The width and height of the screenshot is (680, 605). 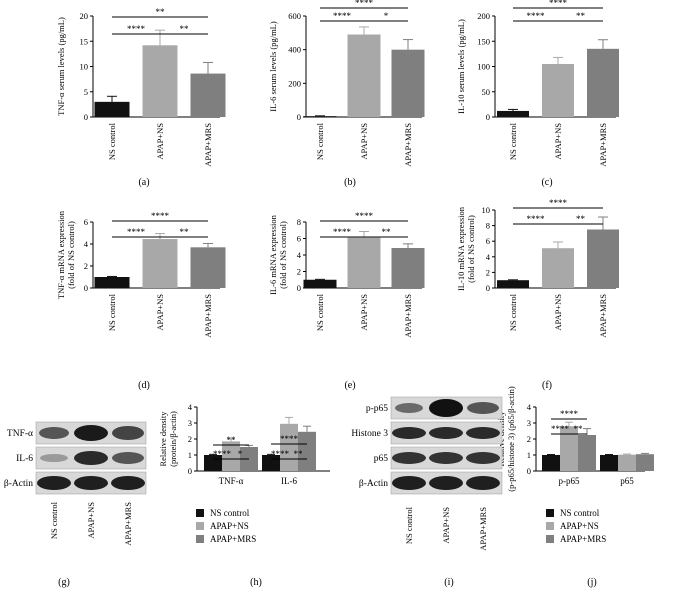 I want to click on blot-row-label: p-p65, so click(x=377, y=409).